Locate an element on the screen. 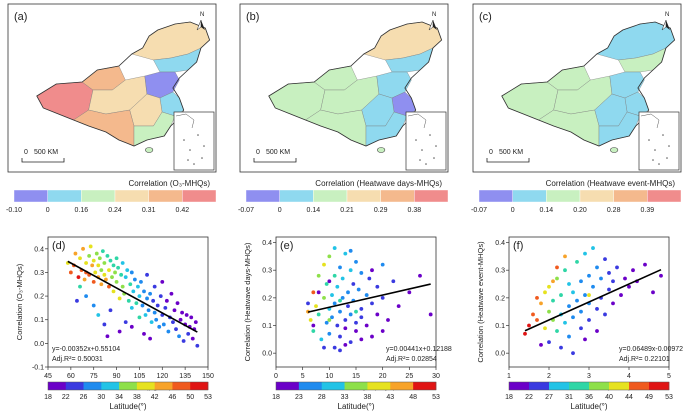 The height and width of the screenshot is (420, 691). legend-tick-label: 0.24 is located at coordinates (115, 210).